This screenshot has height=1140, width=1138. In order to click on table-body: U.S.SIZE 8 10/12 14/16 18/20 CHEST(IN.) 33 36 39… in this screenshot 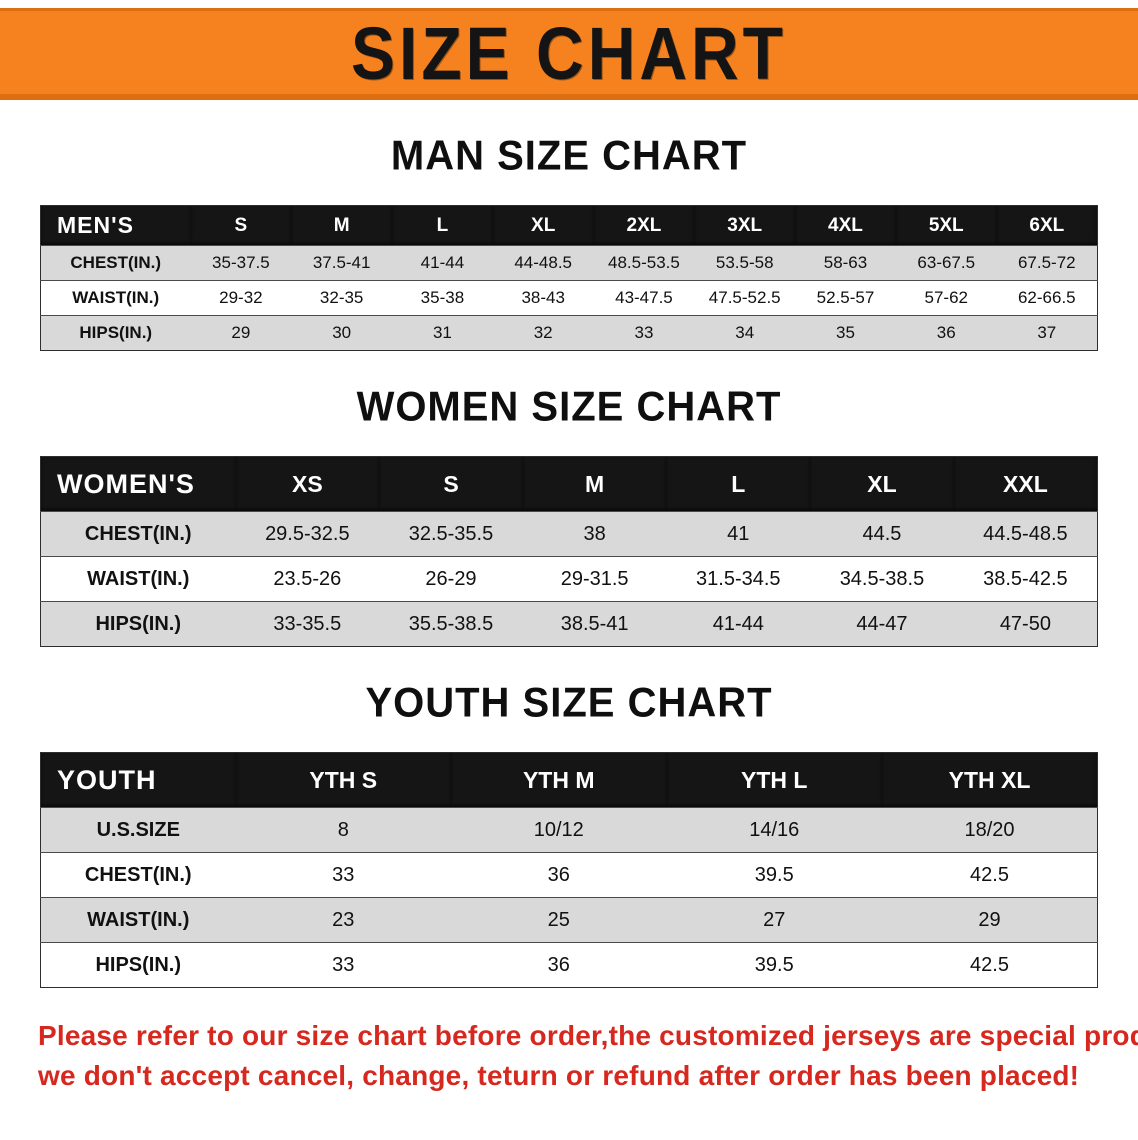, I will do `click(569, 897)`.